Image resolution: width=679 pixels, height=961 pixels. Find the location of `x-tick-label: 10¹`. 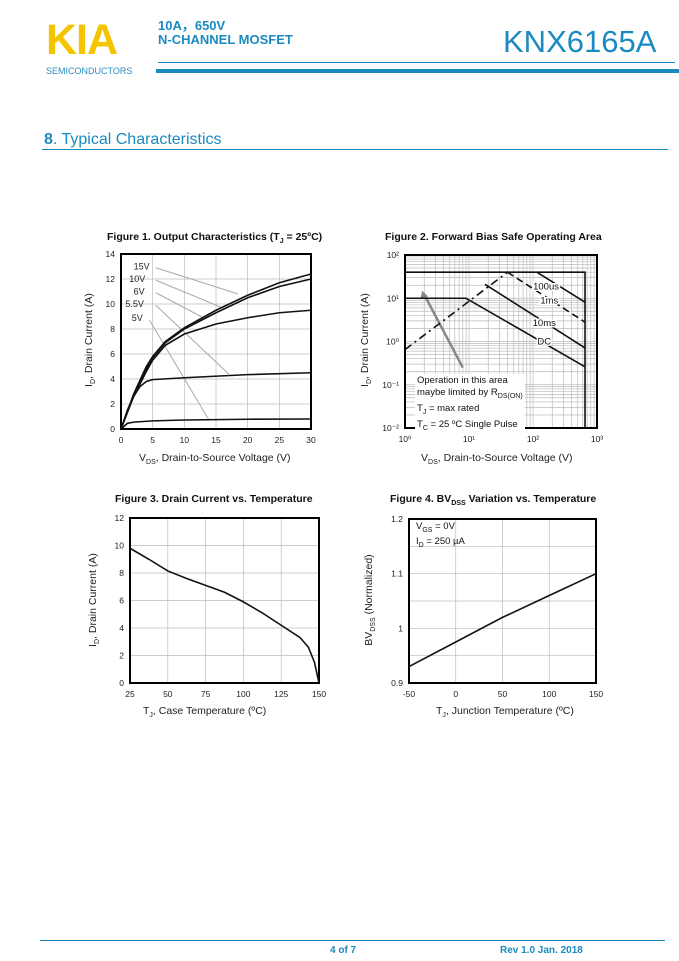

x-tick-label: 10¹ is located at coordinates (469, 439).